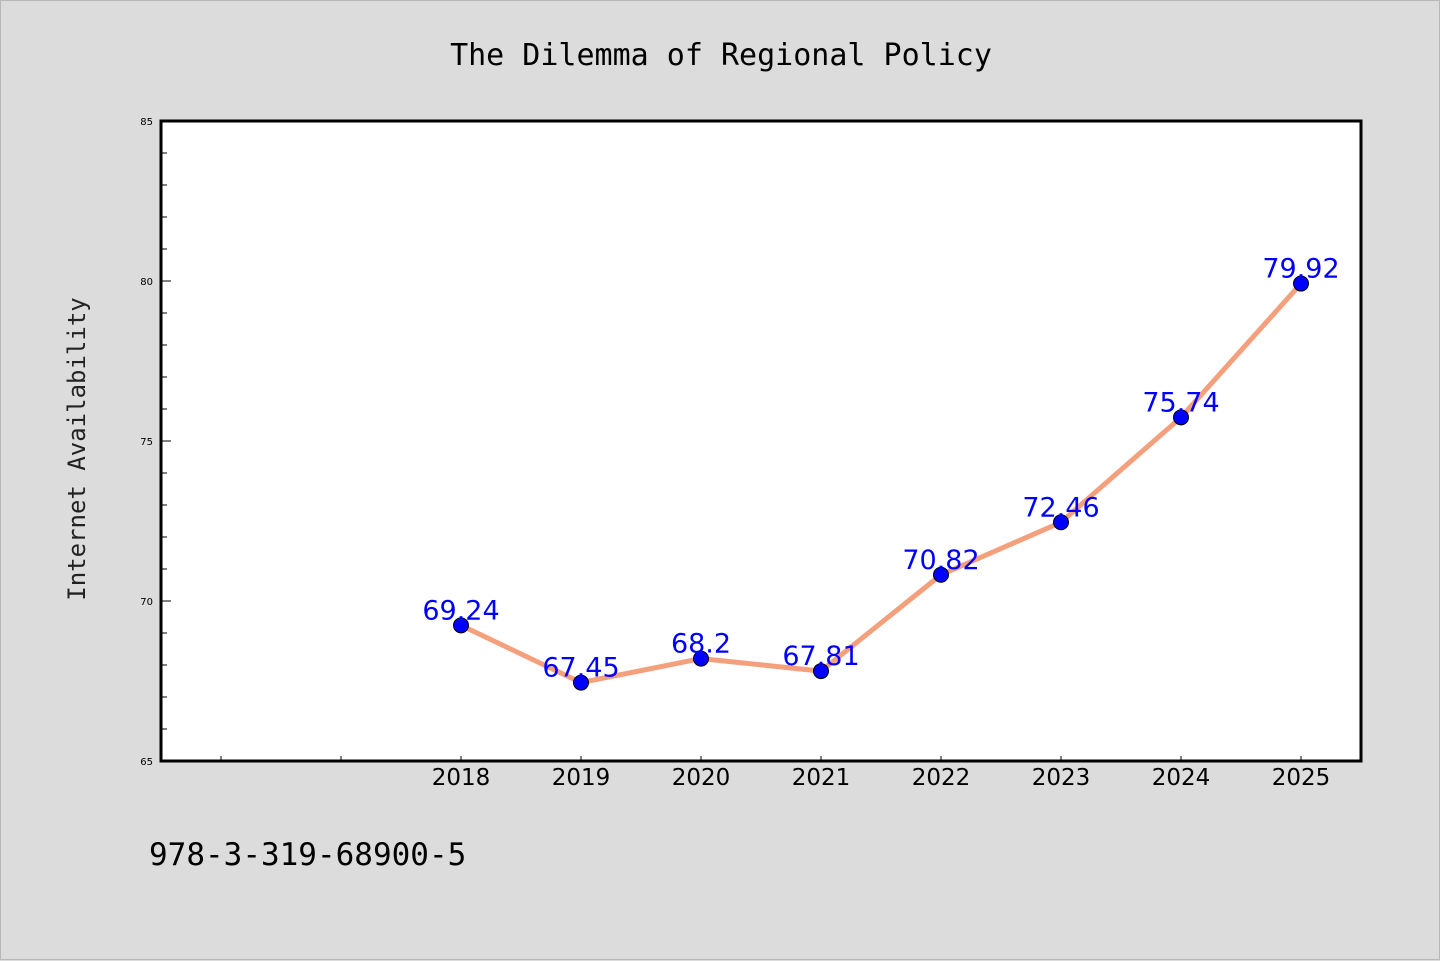  What do you see at coordinates (701, 644) in the screenshot?
I see `data-label: 68.2` at bounding box center [701, 644].